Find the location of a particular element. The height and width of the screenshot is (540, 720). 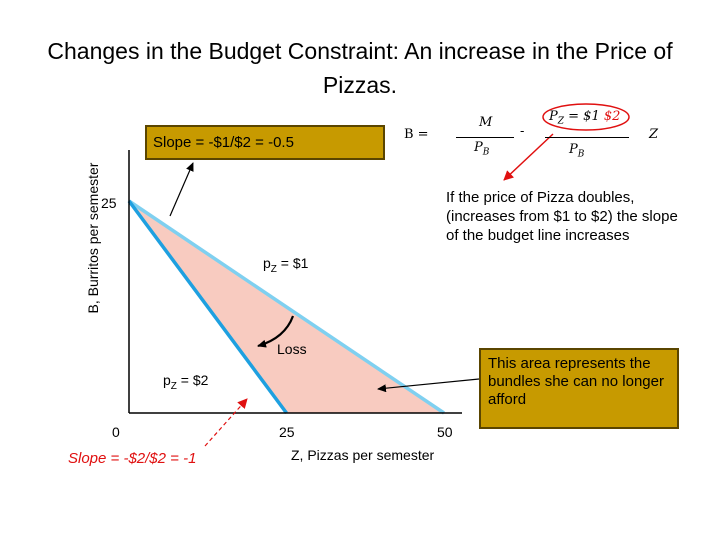

new-slope-label: Slope = -$2/$2 = -1 is located at coordinates (132, 458).